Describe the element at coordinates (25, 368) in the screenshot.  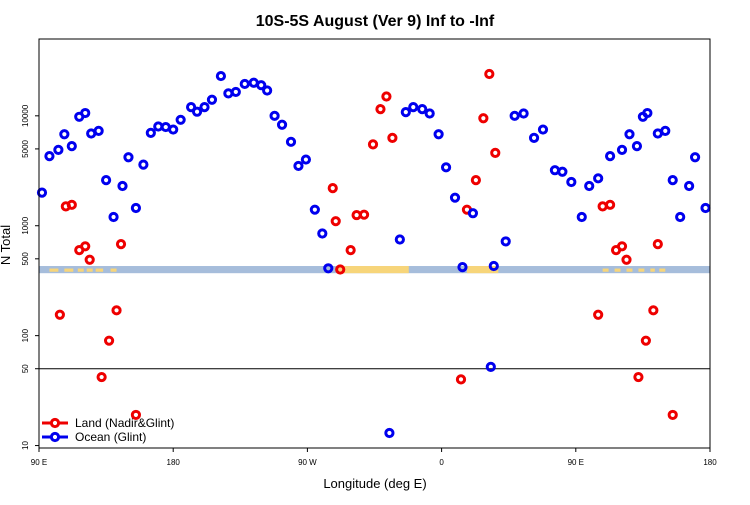
I see `y-tick-label: 50` at that location.